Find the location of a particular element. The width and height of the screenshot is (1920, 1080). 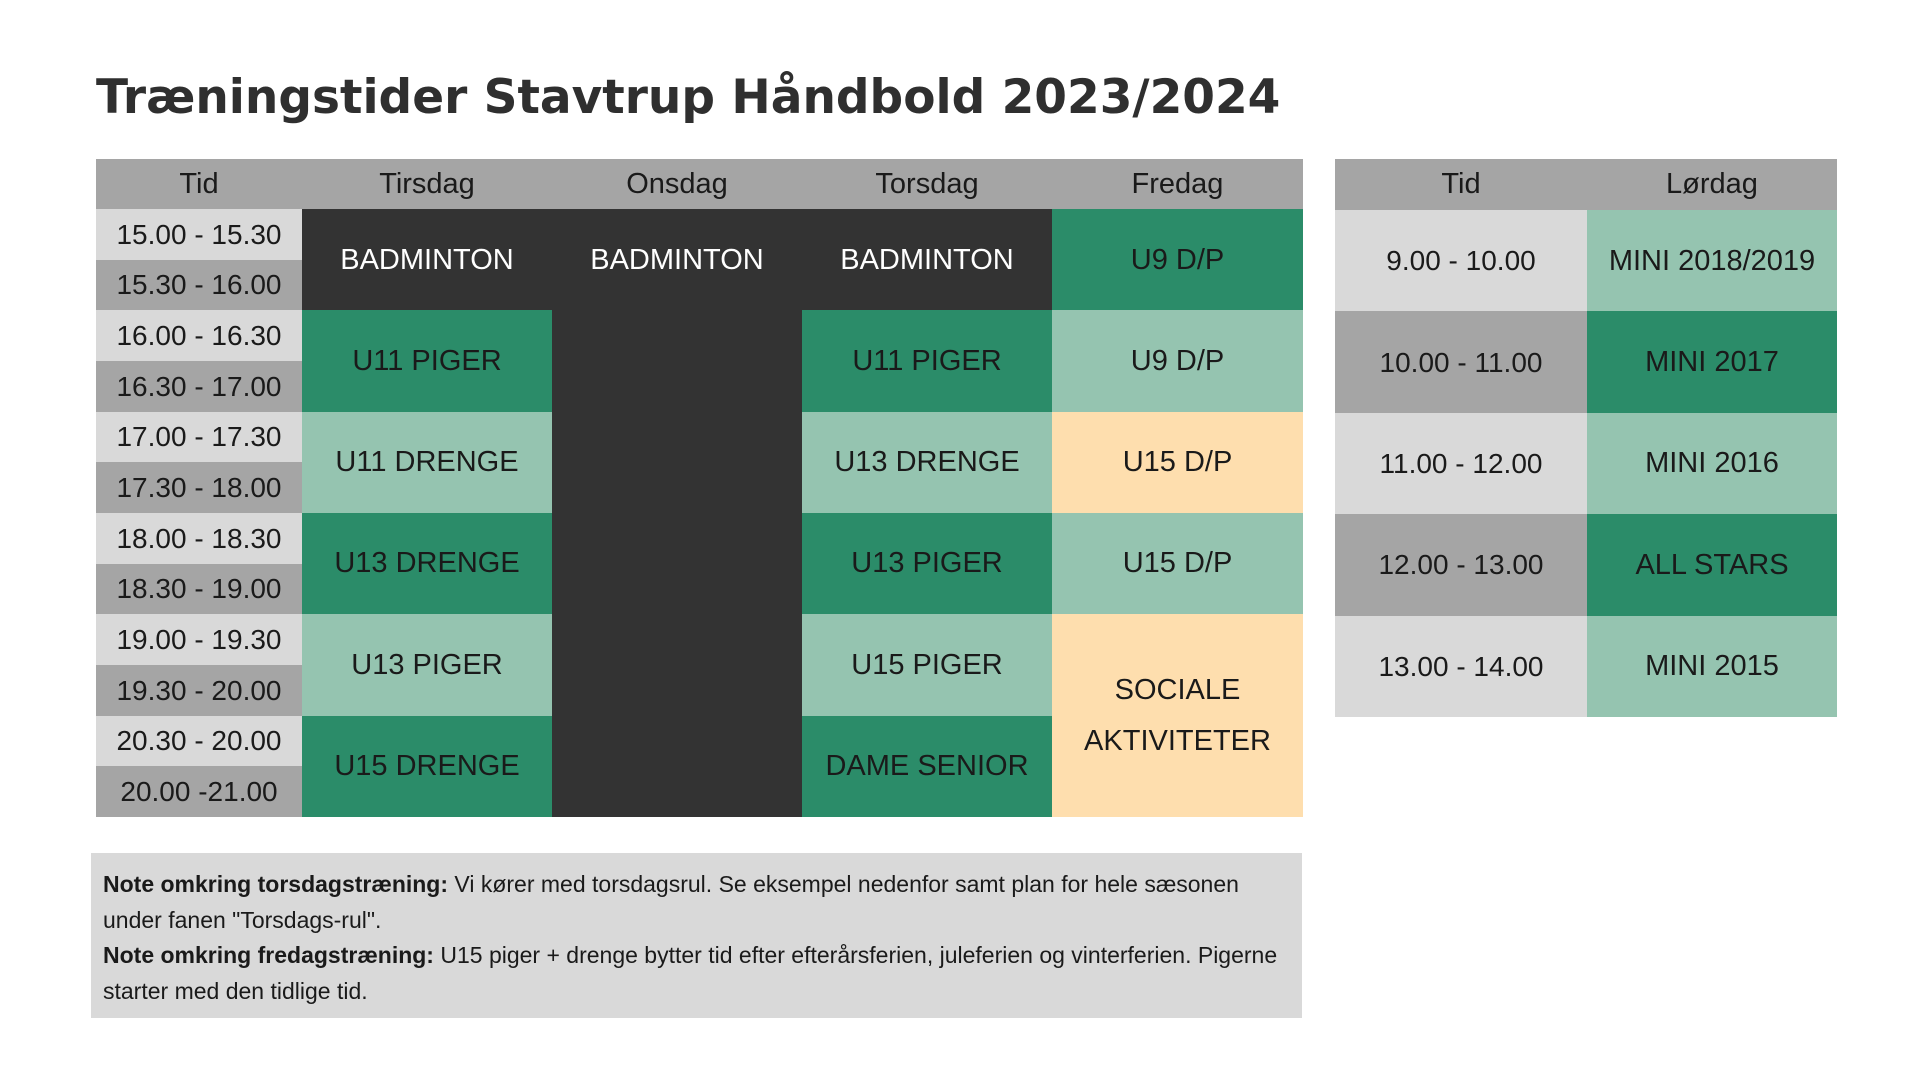

time-cell: 16.30 - 17.00 is located at coordinates (199, 386).